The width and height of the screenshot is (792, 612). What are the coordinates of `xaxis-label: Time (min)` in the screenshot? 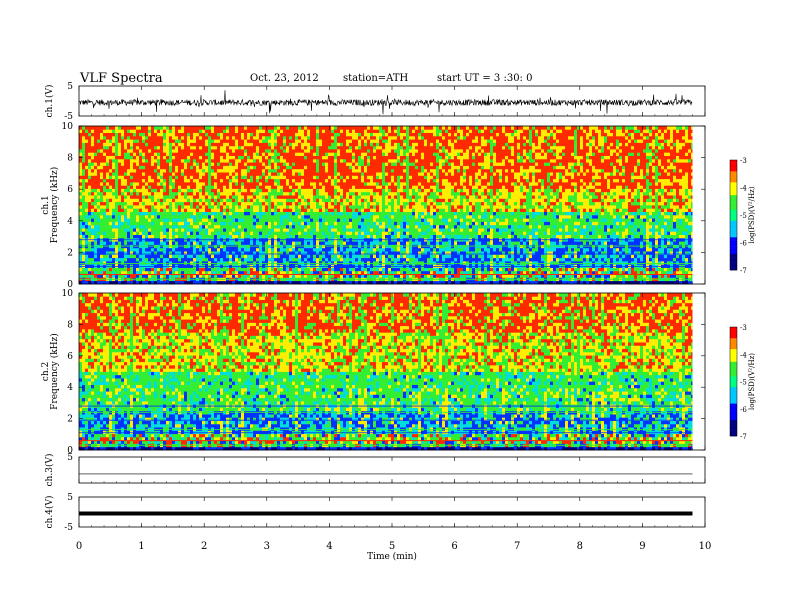 It's located at (392, 556).